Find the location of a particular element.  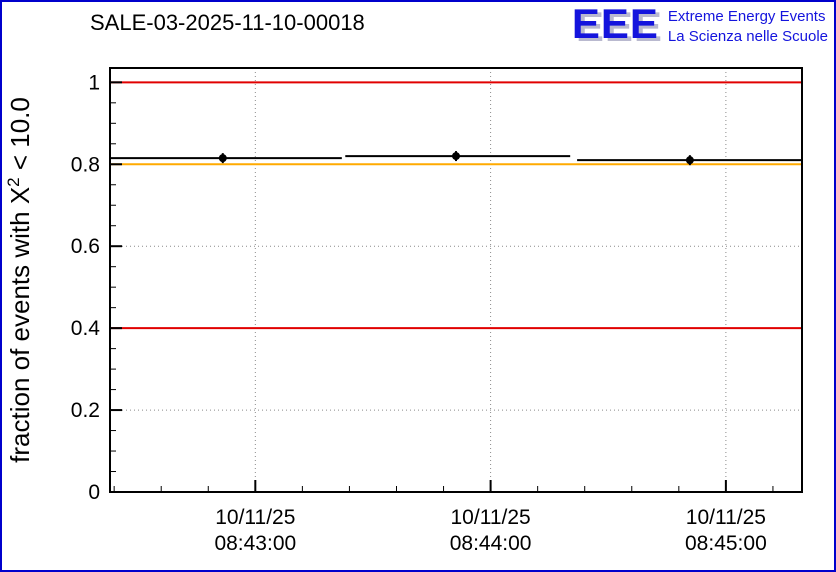

x-tick-label-time: 08:43:00 is located at coordinates (255, 543).